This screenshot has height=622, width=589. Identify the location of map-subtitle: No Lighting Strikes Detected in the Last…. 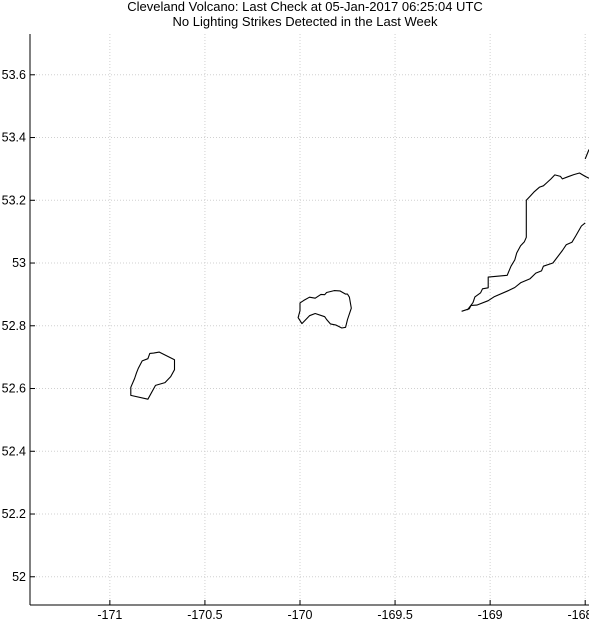
(305, 21).